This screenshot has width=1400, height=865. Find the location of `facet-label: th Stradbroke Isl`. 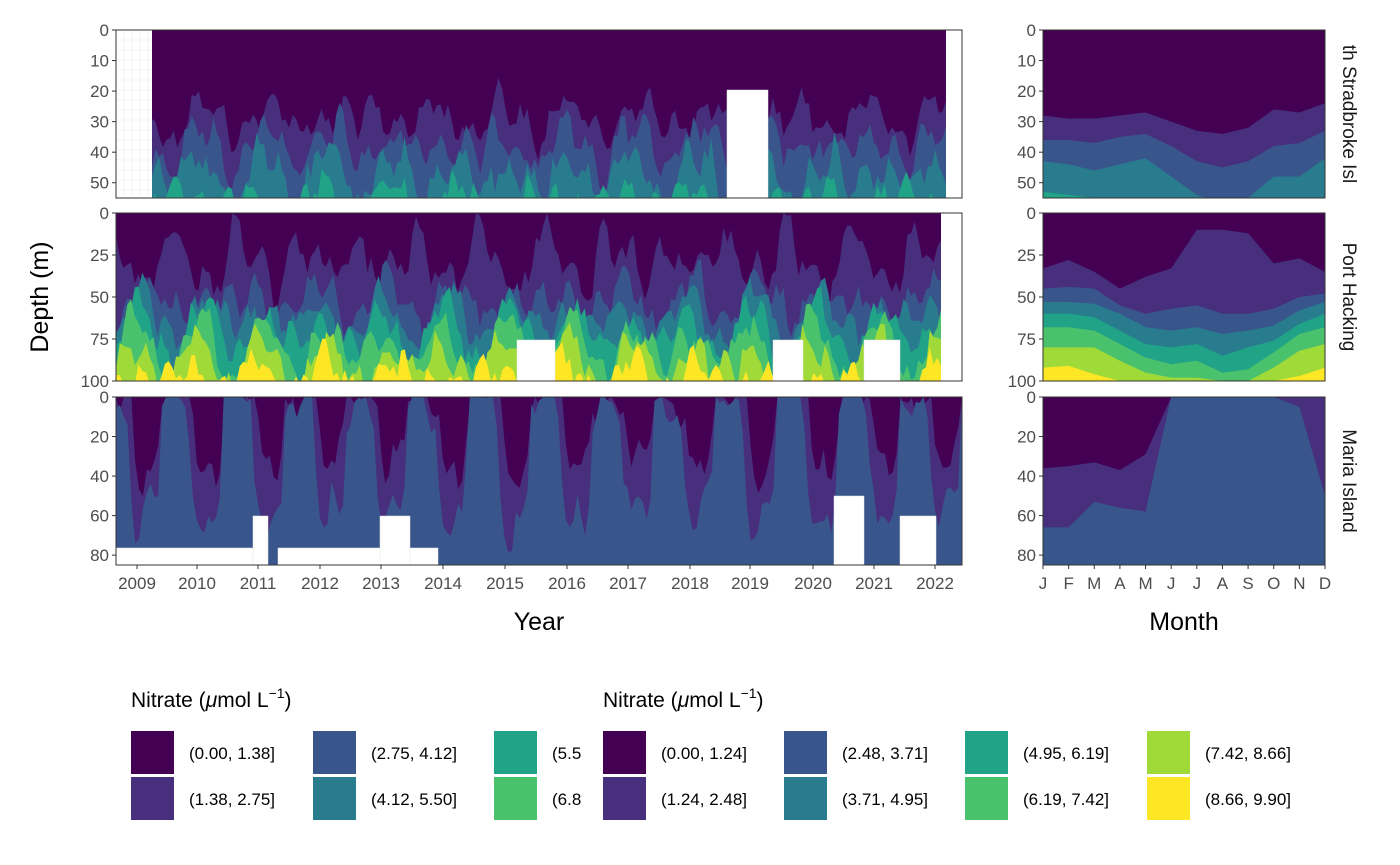

facet-label: th Stradbroke Isl is located at coordinates (1348, 114).